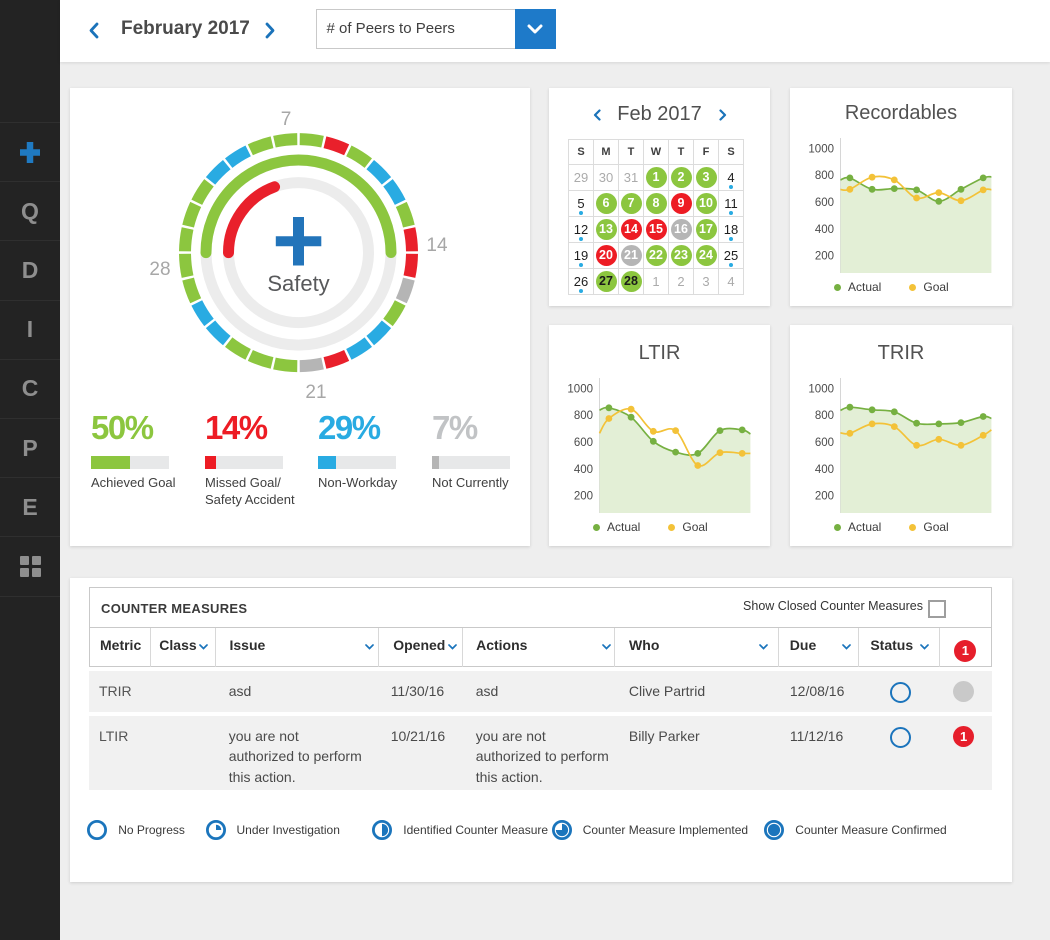  Describe the element at coordinates (437, 245) in the screenshot. I see `svg-text: 14` at that location.